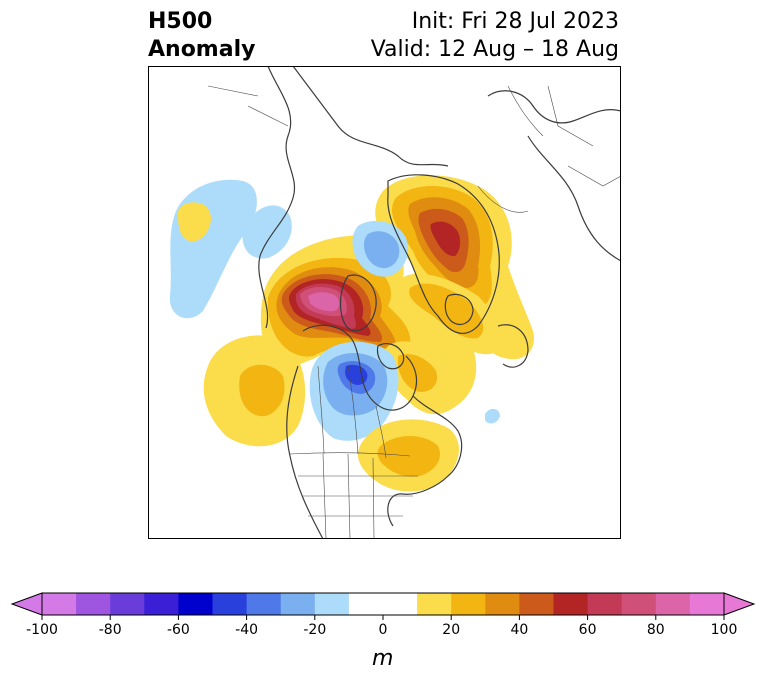 The width and height of the screenshot is (768, 684). Describe the element at coordinates (656, 630) in the screenshot. I see `colorbar-tick-label: 80` at that location.